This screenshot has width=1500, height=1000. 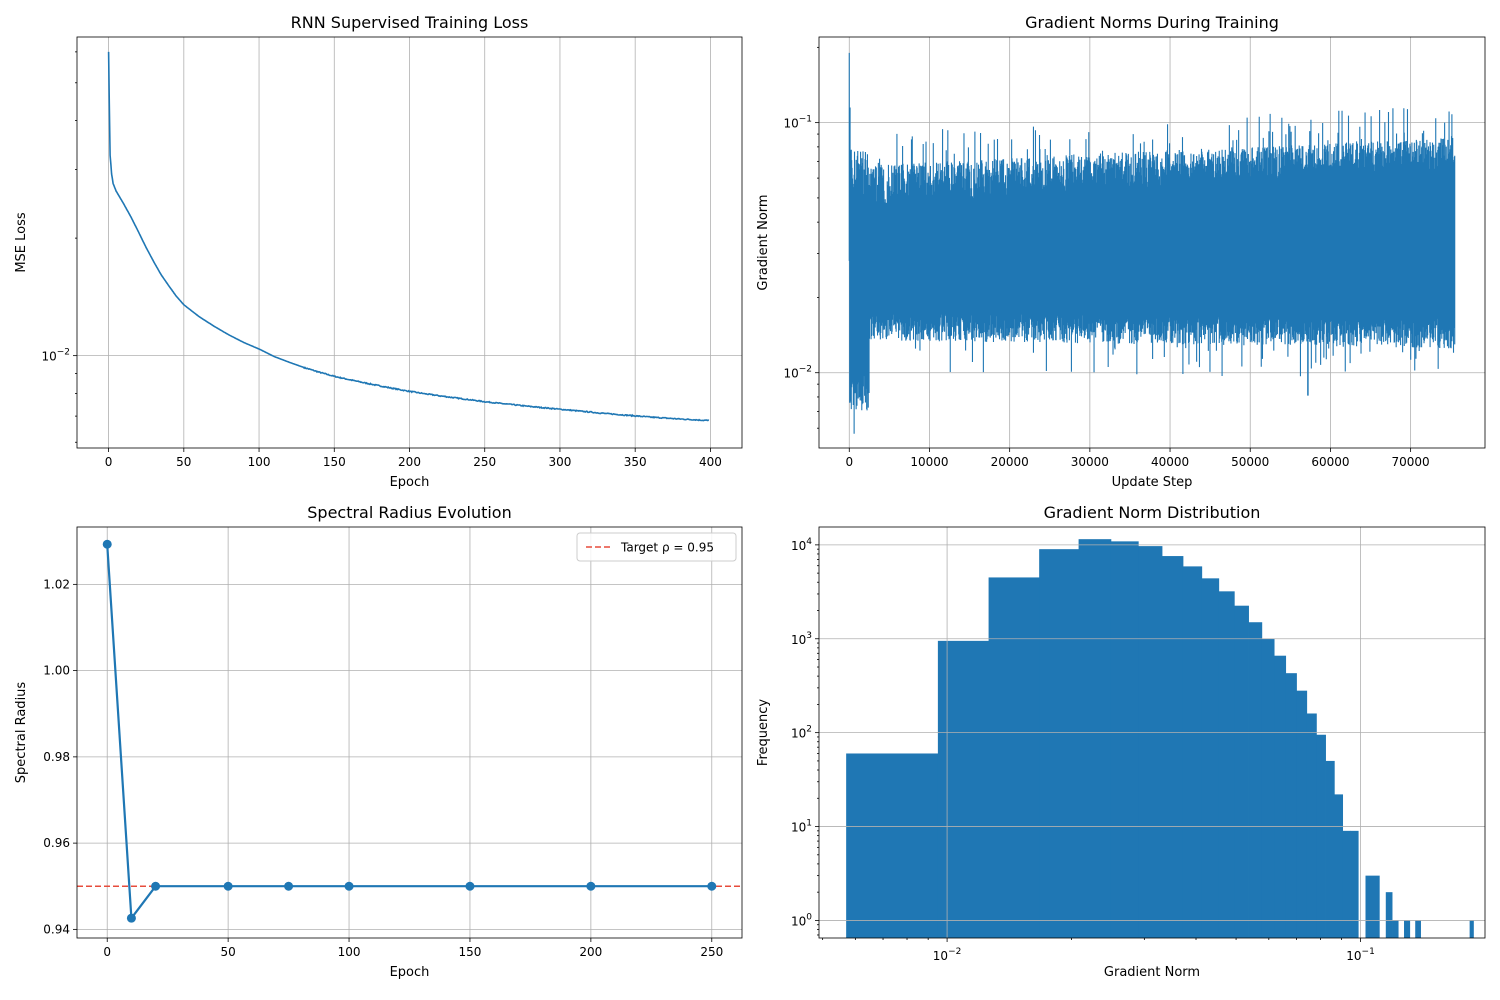 I want to click on chart-title: Gradient Norms During Training, so click(x=1152, y=22).